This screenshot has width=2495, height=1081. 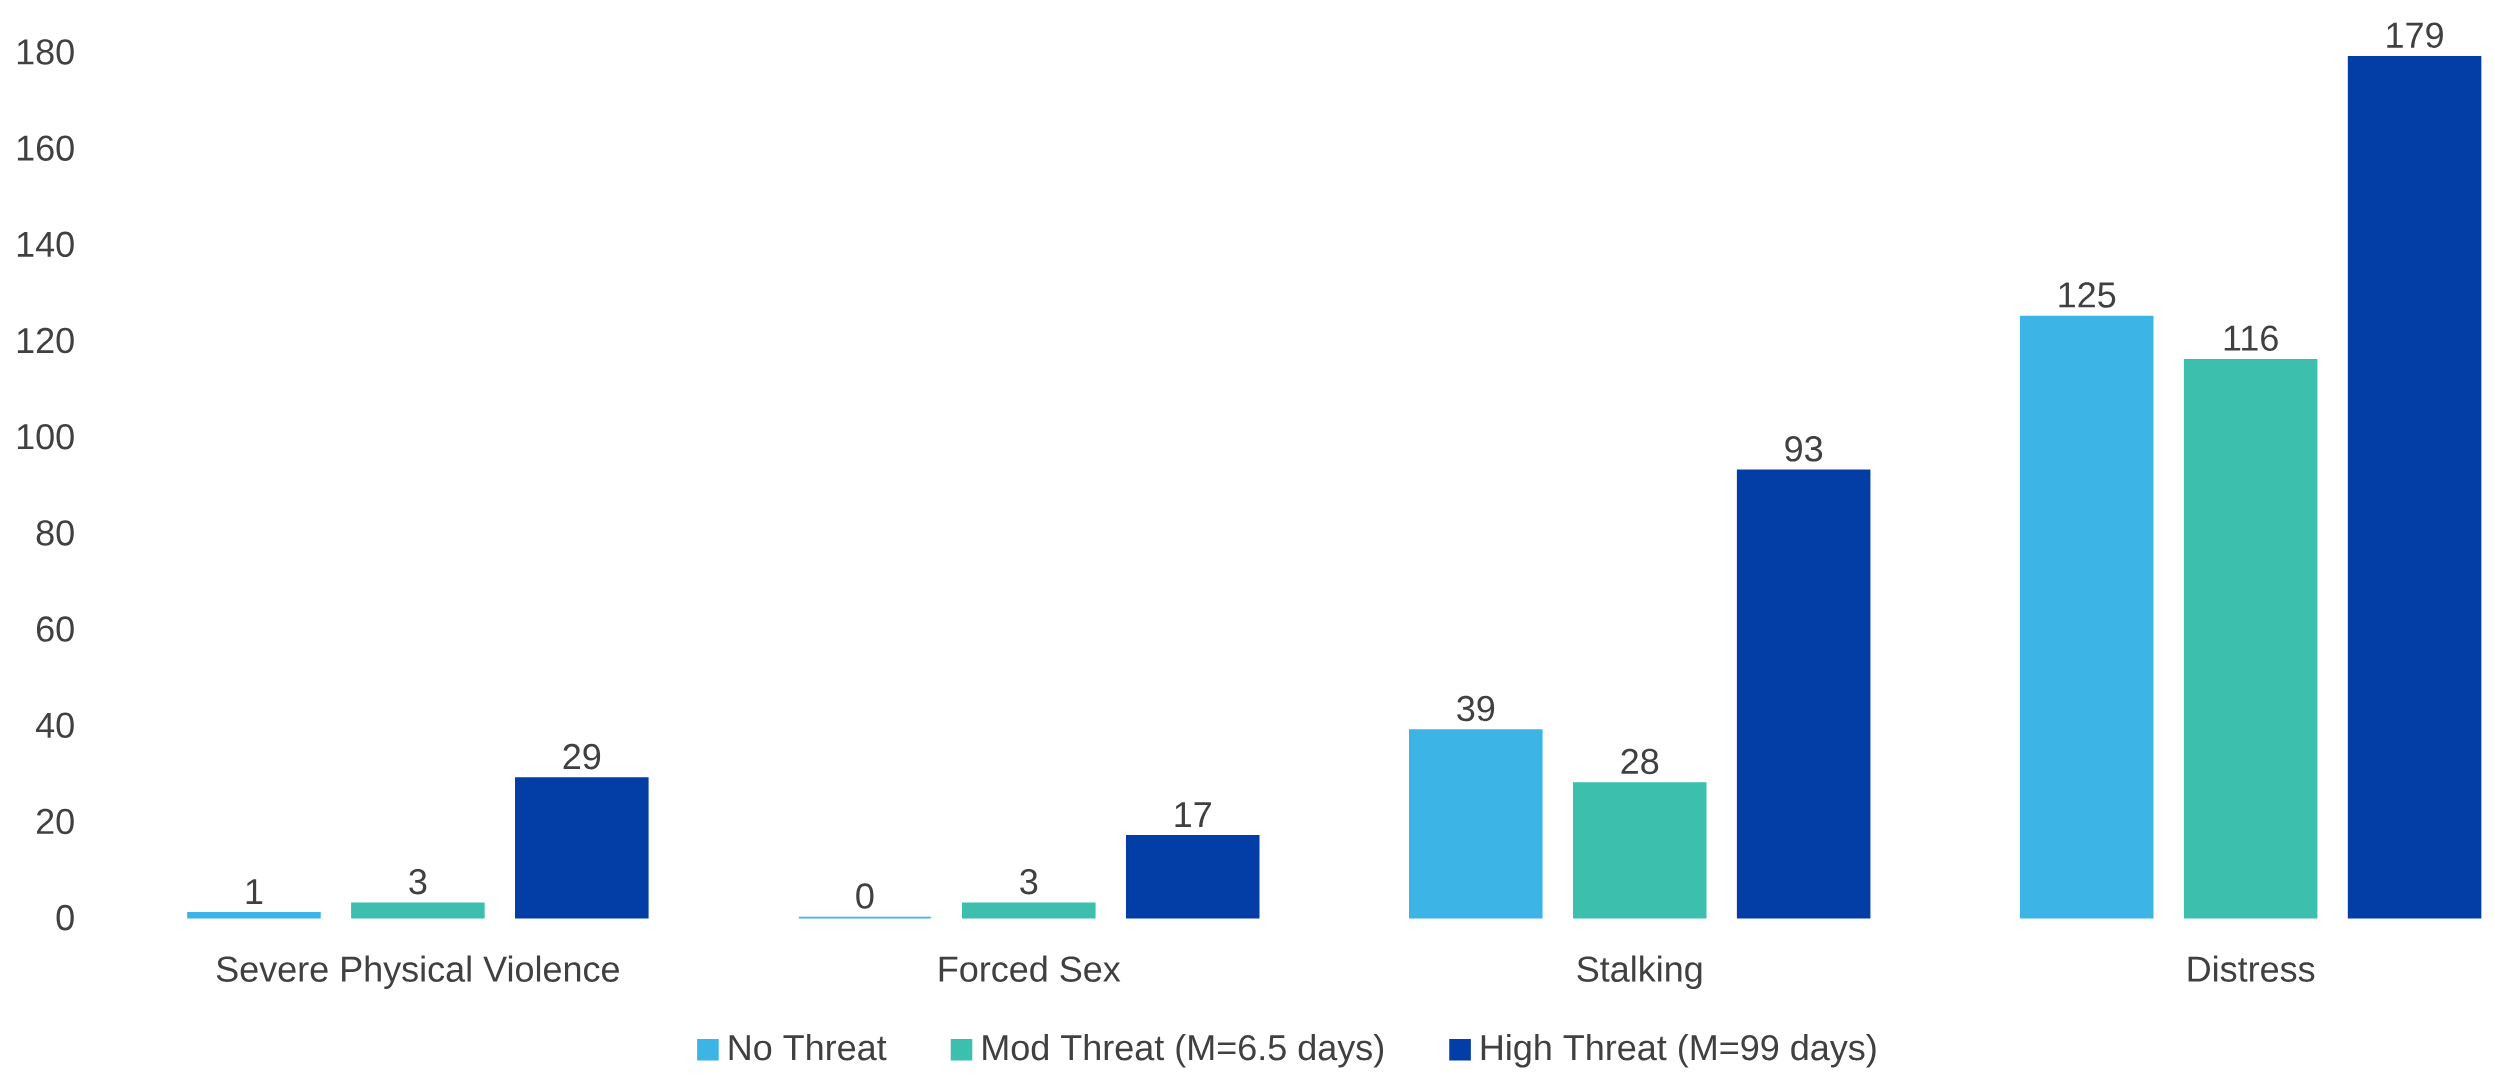 I want to click on y-tick-label: 140, so click(x=45, y=244).